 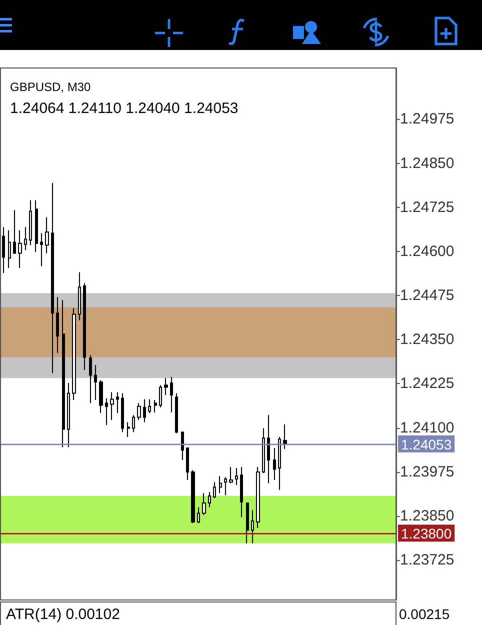 I want to click on y-tick-label: 1.24100, so click(x=427, y=427).